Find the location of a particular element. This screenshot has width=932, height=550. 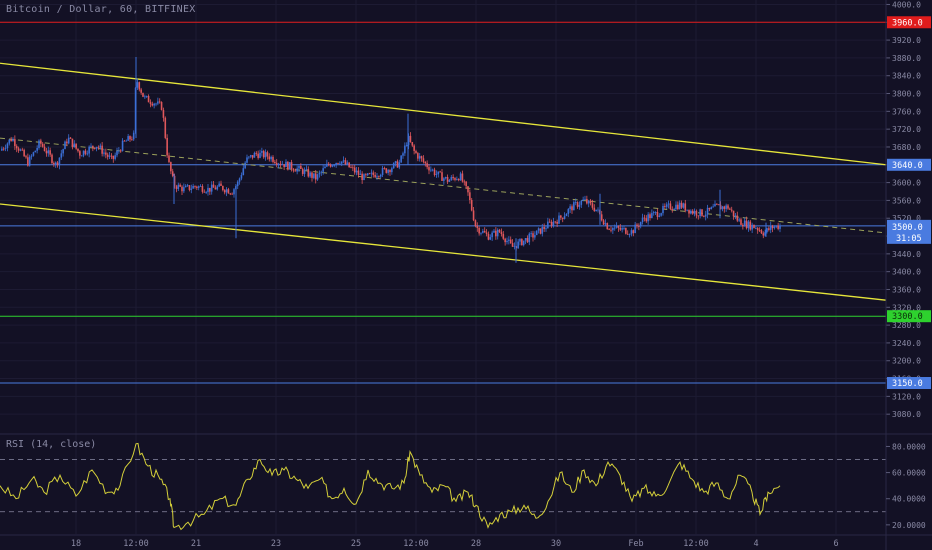

price-level-badge-label: 3150.0 is located at coordinates (907, 384).